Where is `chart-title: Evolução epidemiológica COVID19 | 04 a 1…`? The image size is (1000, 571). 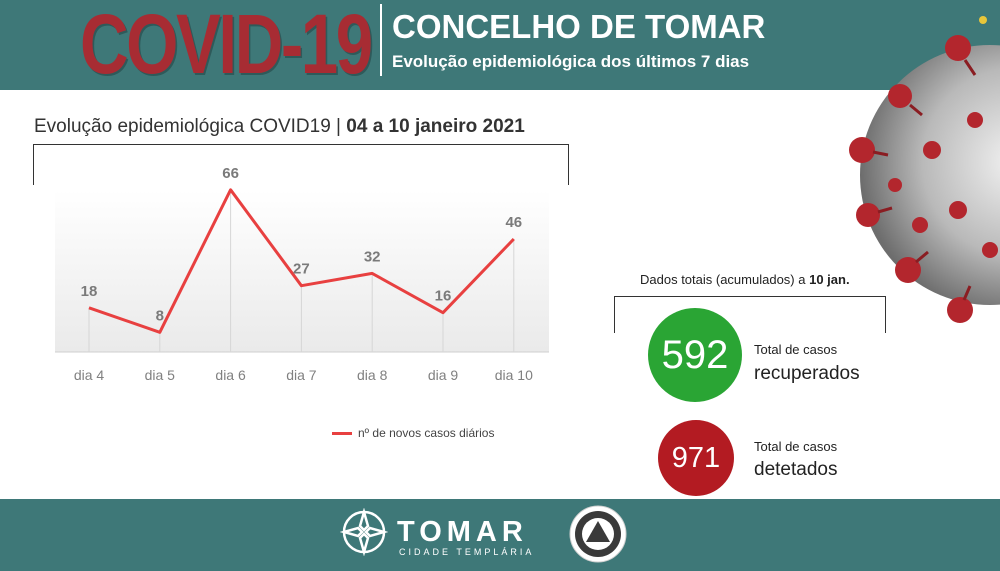 chart-title: Evolução epidemiológica COVID19 | 04 a 1… is located at coordinates (279, 127).